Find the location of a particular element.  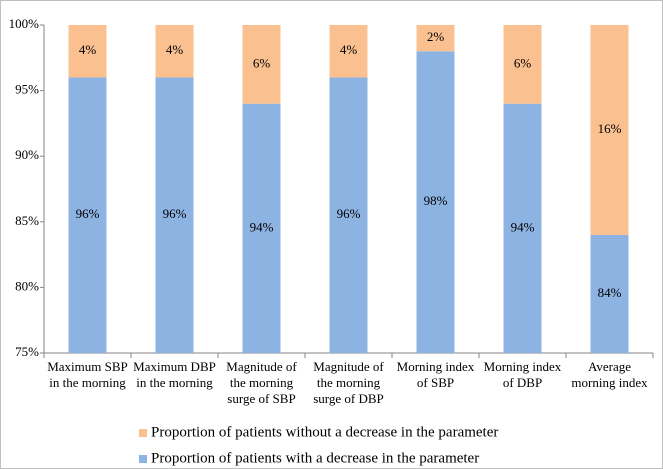

x-tick-label: Maximum SBP in the morning is located at coordinates (87, 374).